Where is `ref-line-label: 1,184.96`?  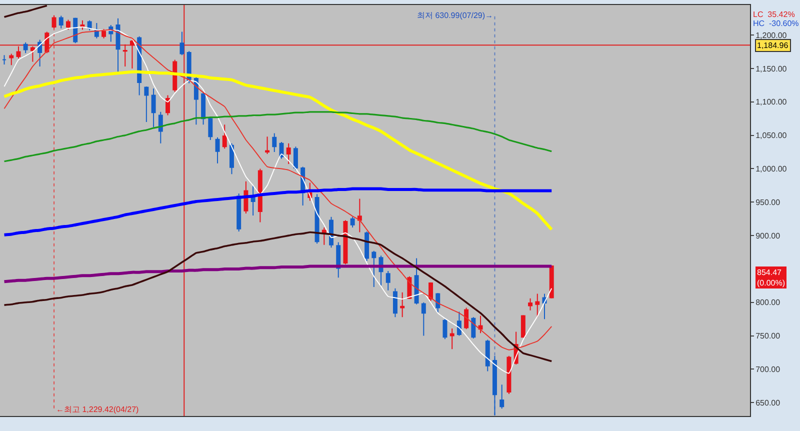 ref-line-label: 1,184.96 is located at coordinates (773, 45).